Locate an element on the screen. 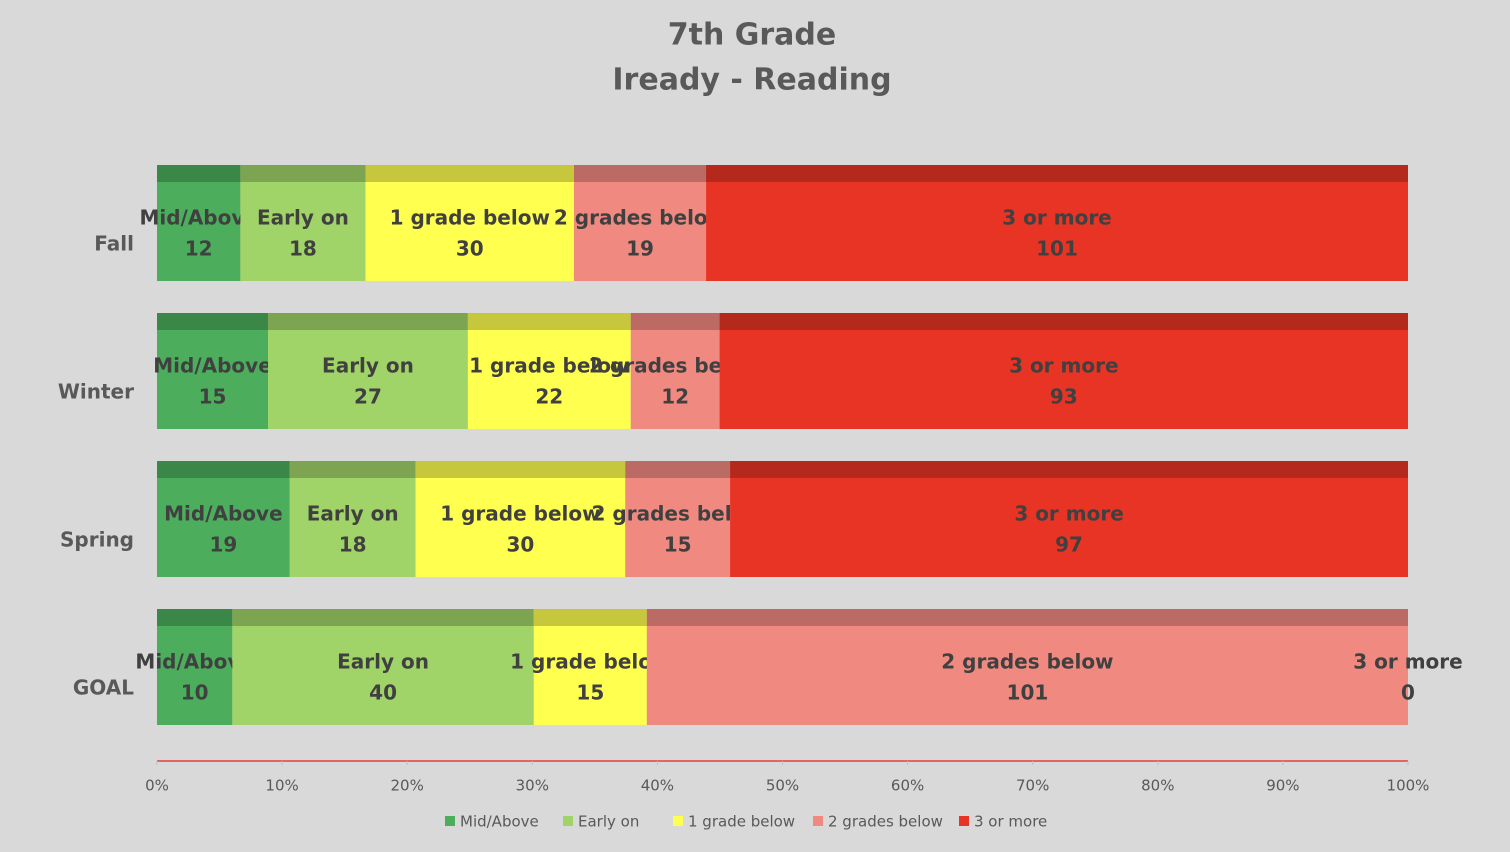 The height and width of the screenshot is (852, 1510). data-label: 97 is located at coordinates (1069, 545).